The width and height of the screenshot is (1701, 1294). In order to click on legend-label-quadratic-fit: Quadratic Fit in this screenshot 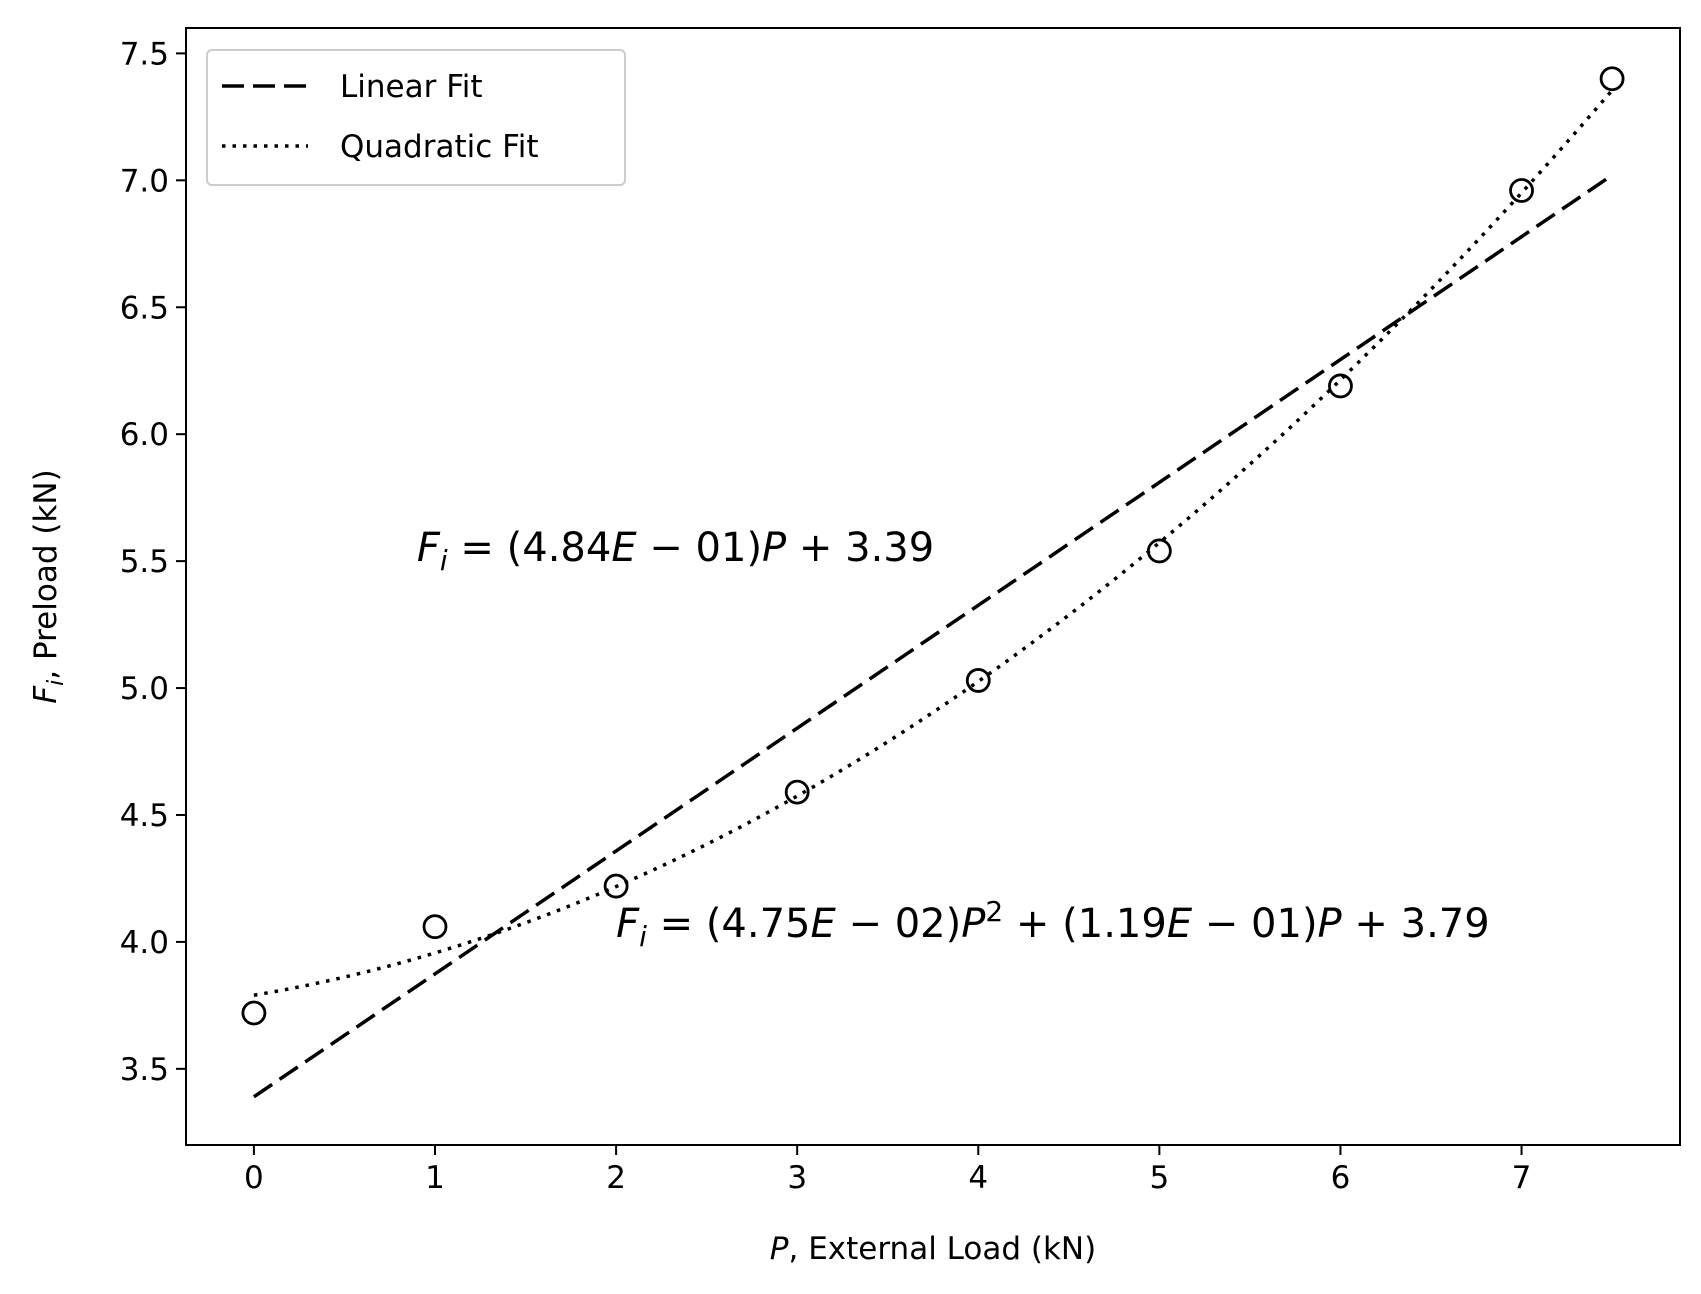, I will do `click(439, 147)`.